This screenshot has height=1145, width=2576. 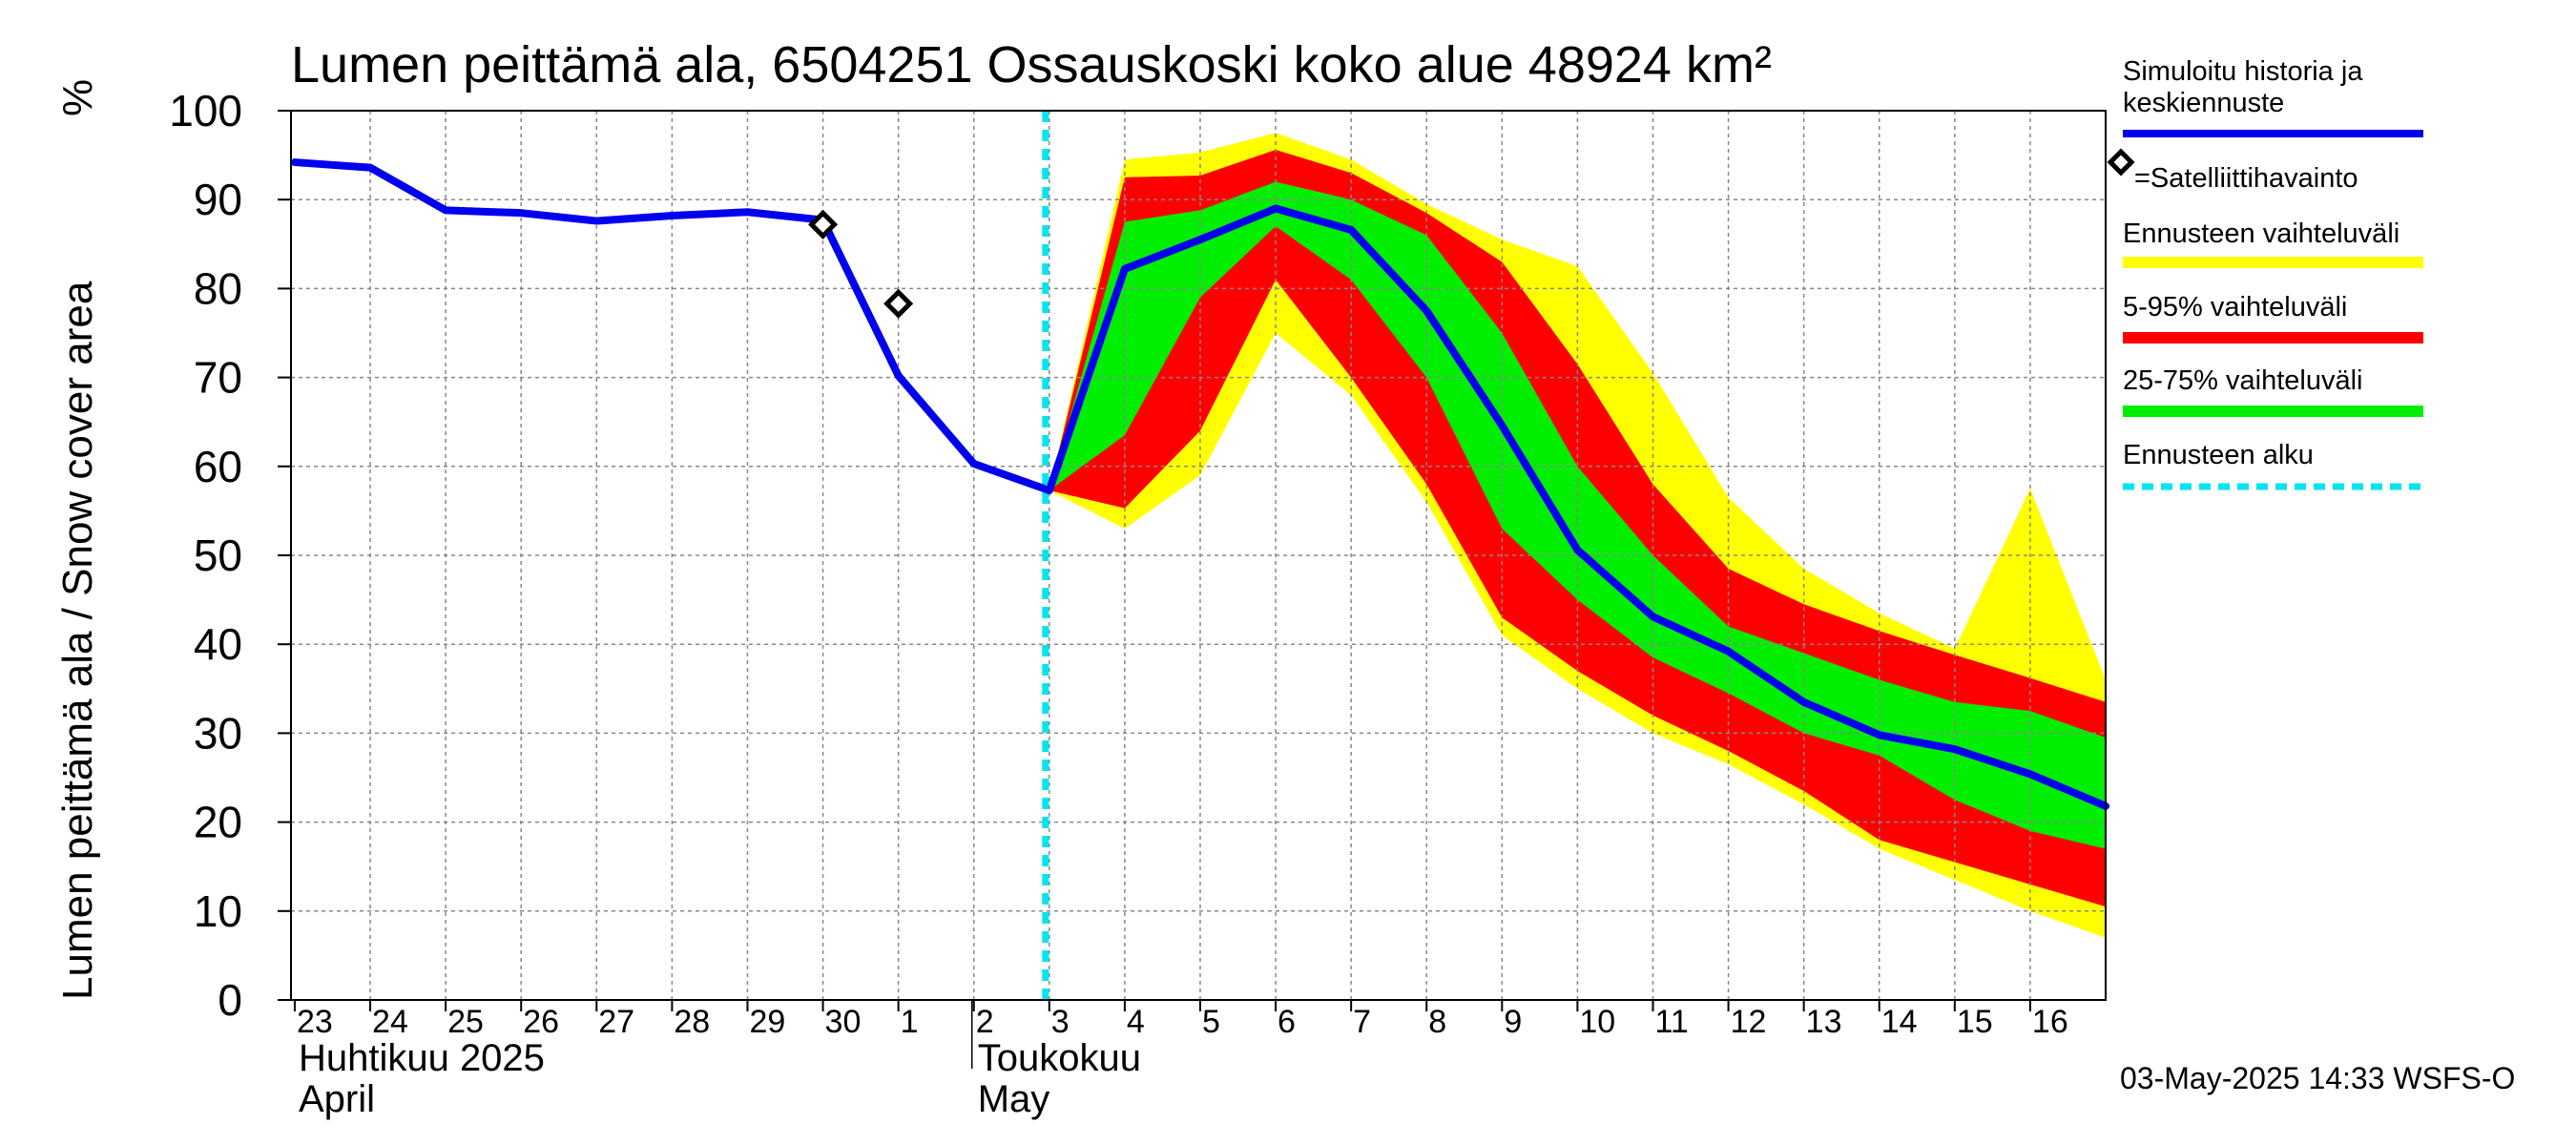 What do you see at coordinates (2218, 455) in the screenshot?
I see `legend-forecast-start-label: Ennusteen alku` at bounding box center [2218, 455].